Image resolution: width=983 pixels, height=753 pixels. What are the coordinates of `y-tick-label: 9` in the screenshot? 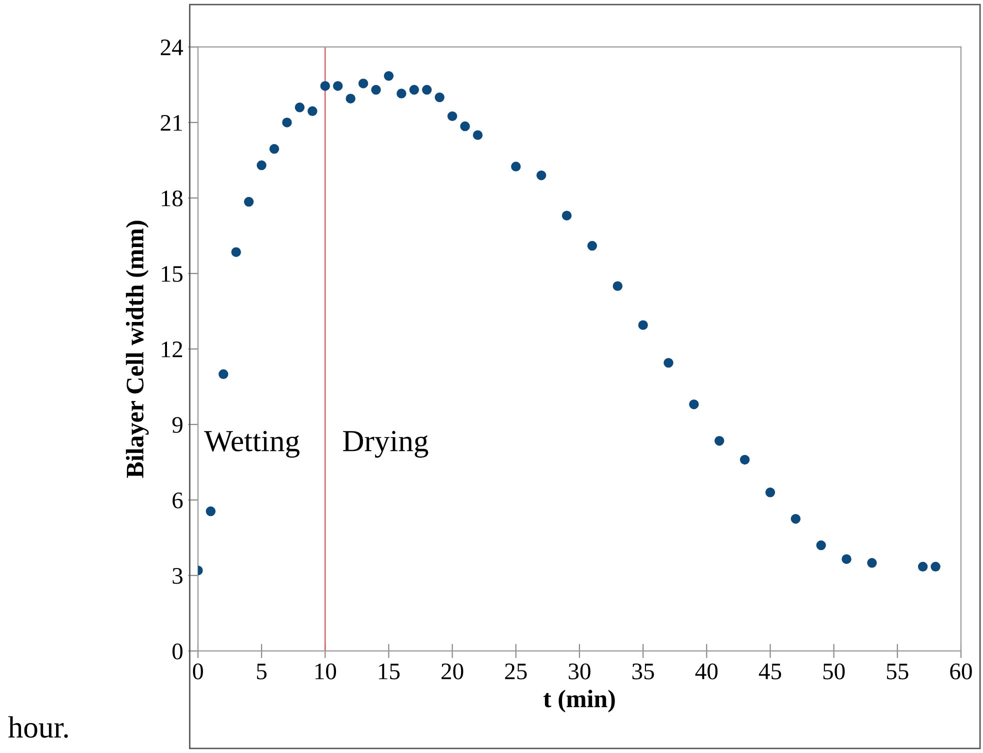 It's located at (177, 425).